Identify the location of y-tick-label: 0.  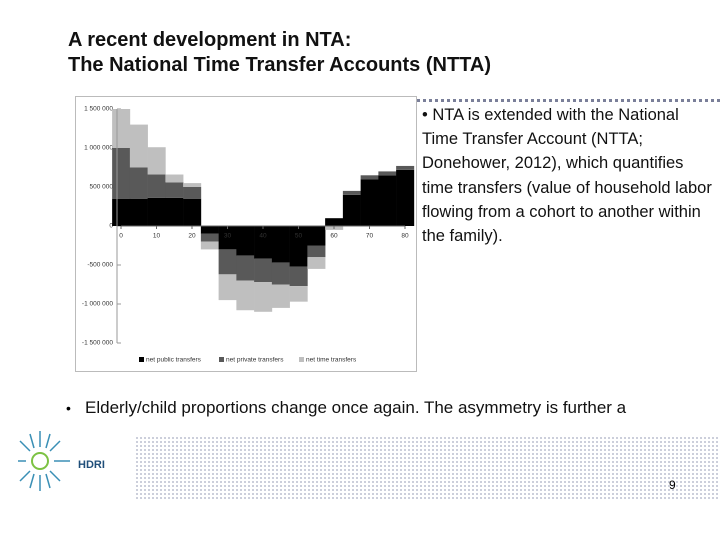
(111, 226).